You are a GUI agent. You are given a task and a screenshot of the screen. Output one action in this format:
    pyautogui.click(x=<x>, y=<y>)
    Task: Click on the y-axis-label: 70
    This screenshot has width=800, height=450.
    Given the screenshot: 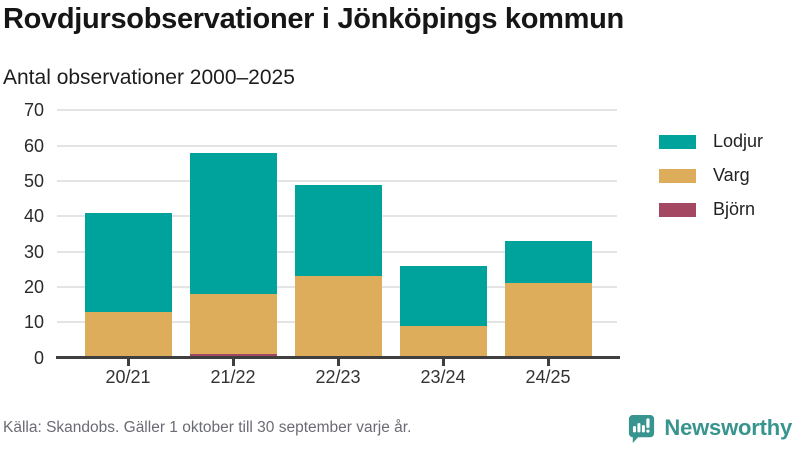 What is the action you would take?
    pyautogui.click(x=33, y=110)
    